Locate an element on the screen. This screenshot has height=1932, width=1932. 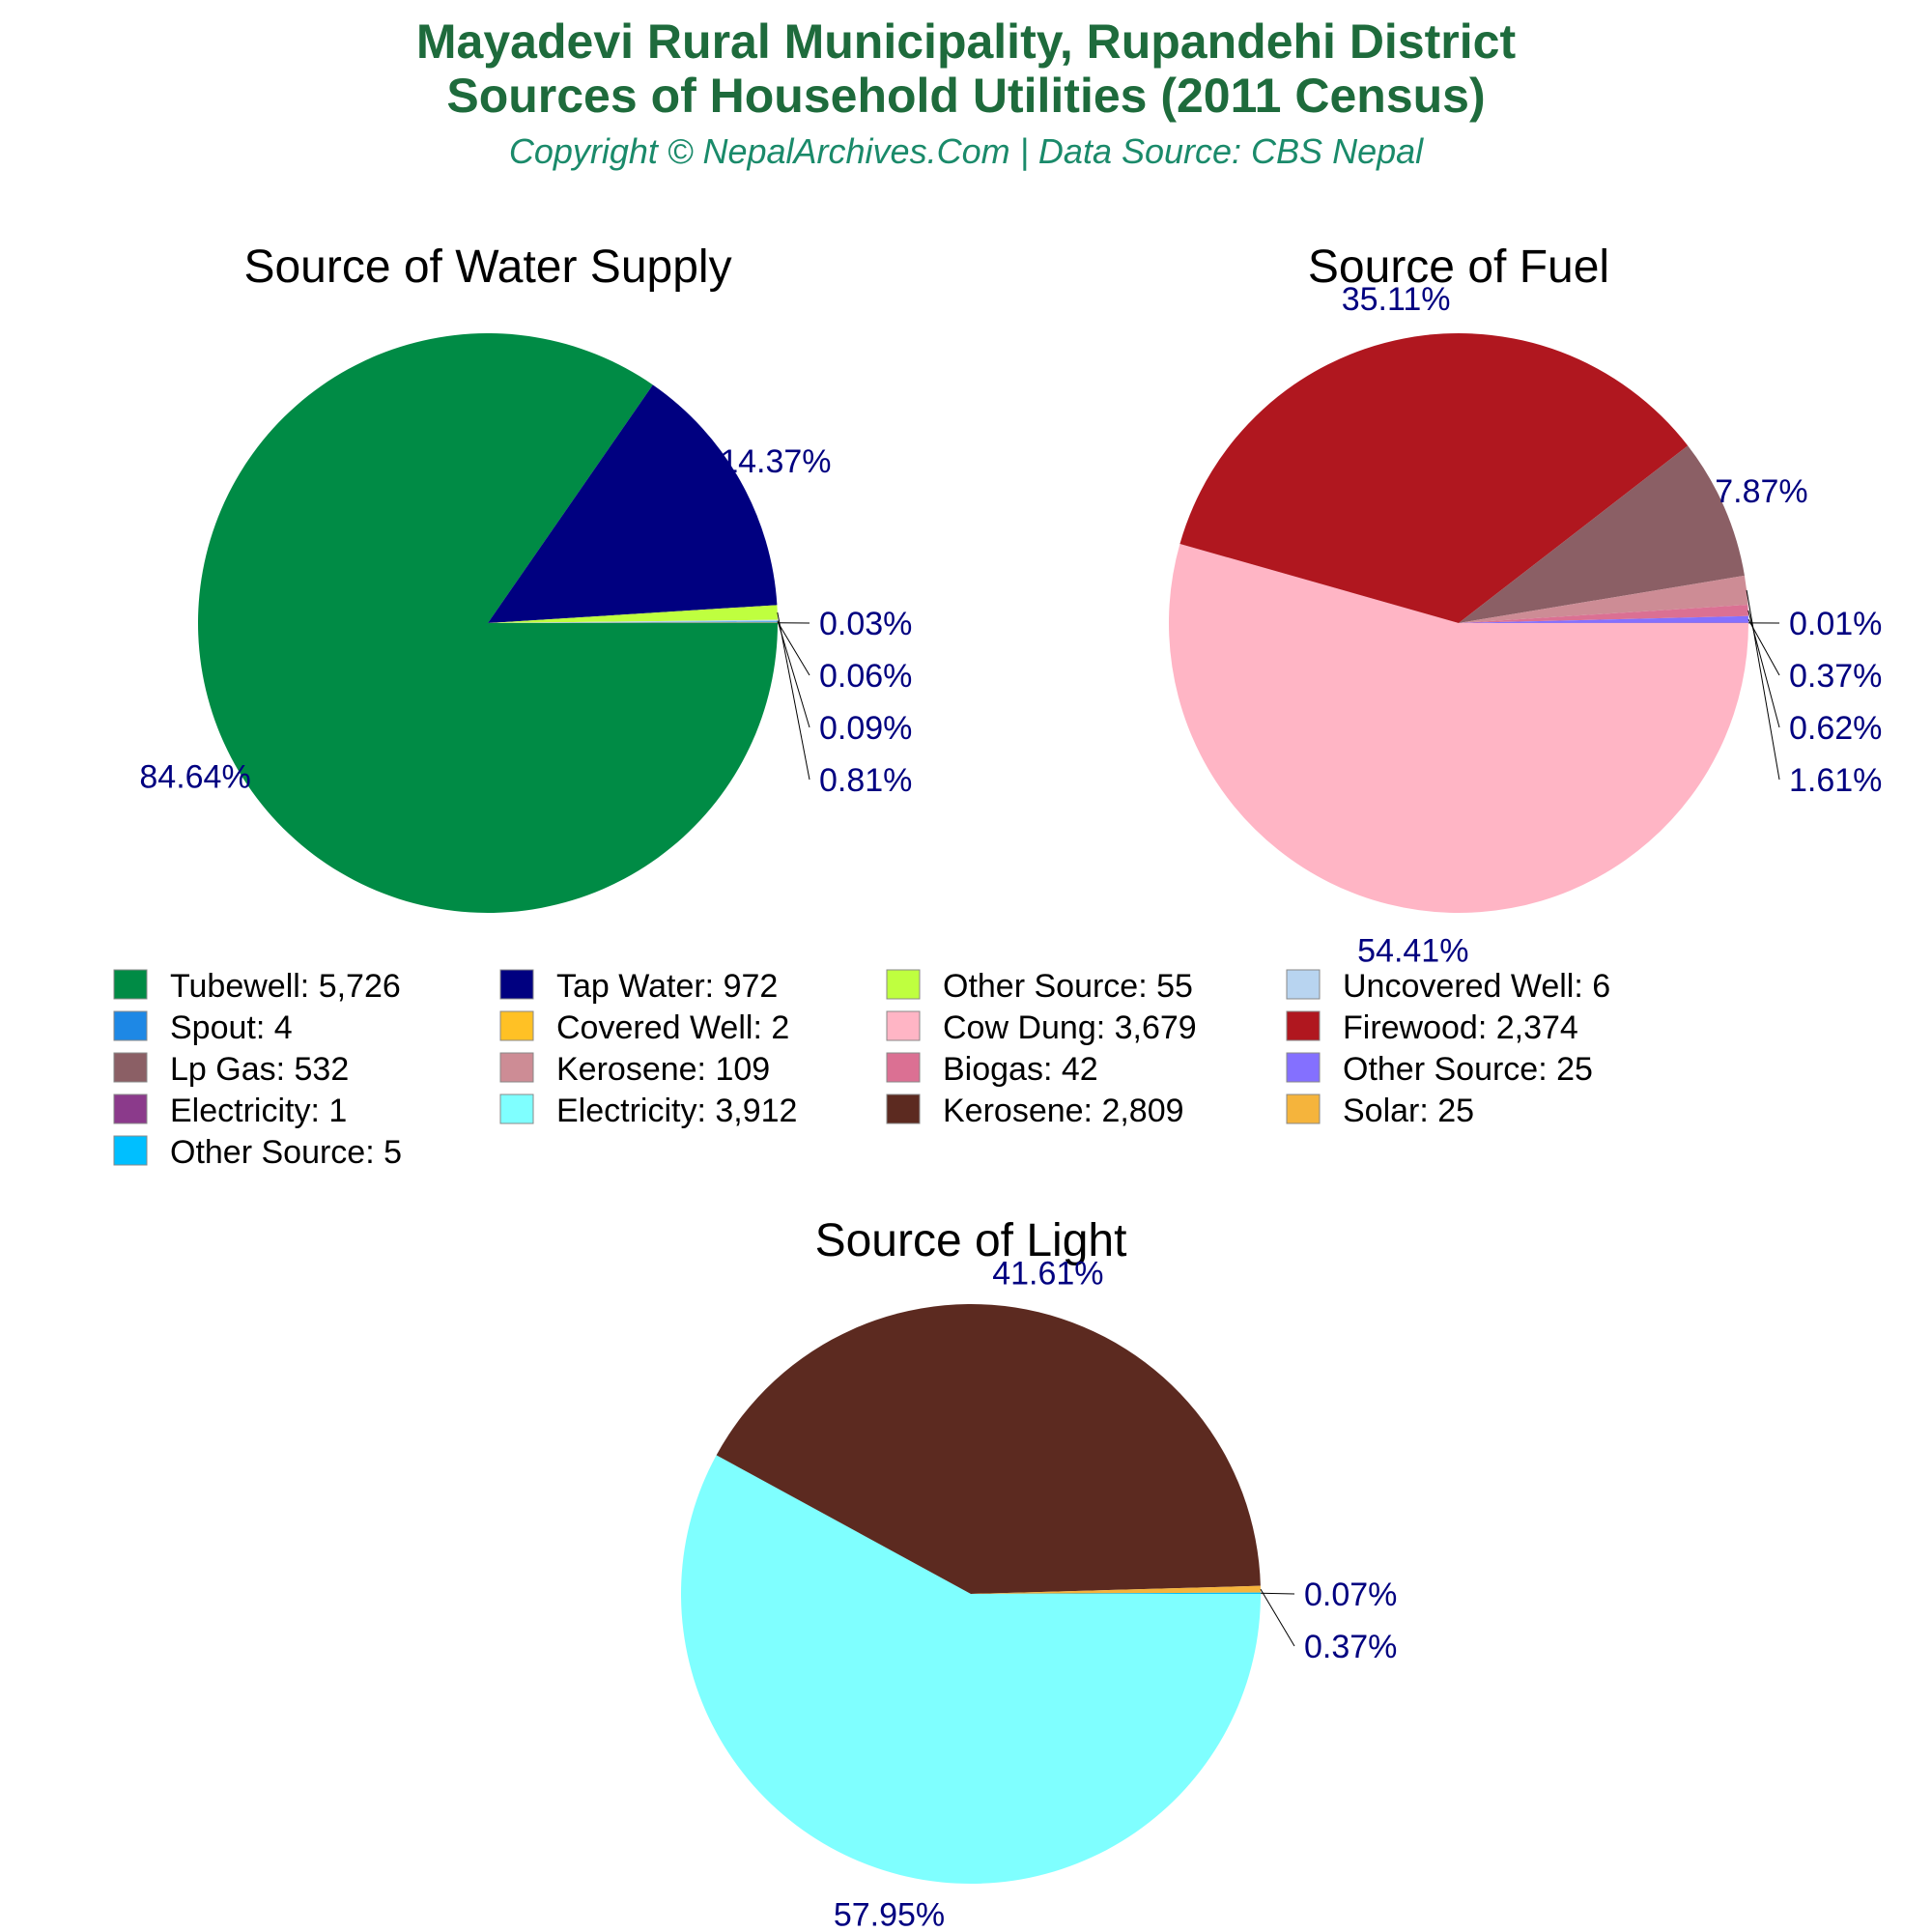
legend-item: Lp Gas: 532 is located at coordinates (231, 1069).